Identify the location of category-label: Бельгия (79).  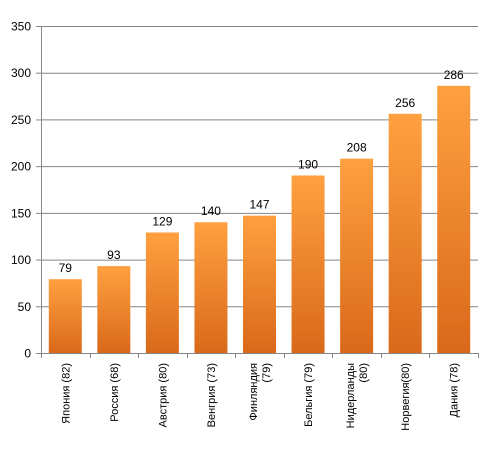
(309, 395).